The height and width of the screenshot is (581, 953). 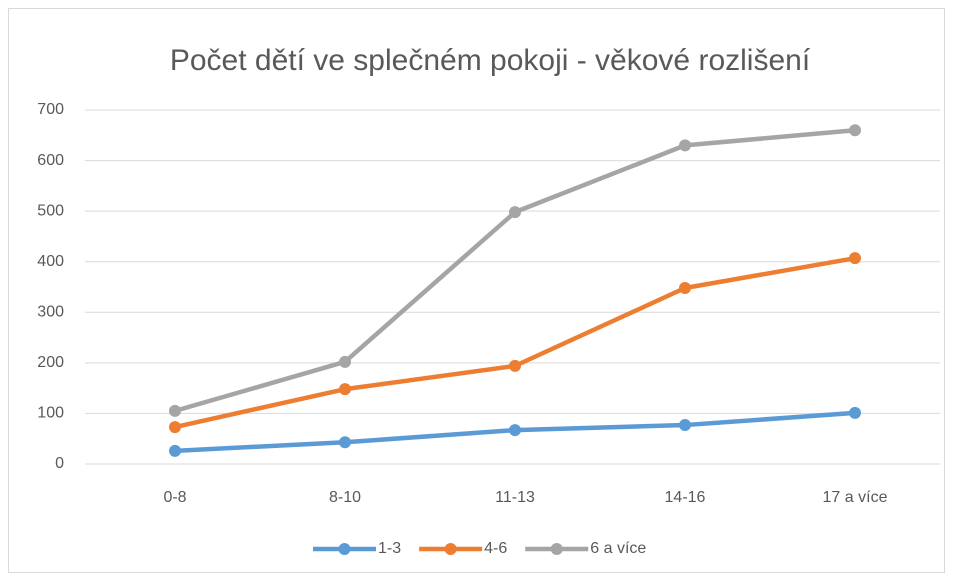 What do you see at coordinates (685, 497) in the screenshot?
I see `x-tick-label: 14-16` at bounding box center [685, 497].